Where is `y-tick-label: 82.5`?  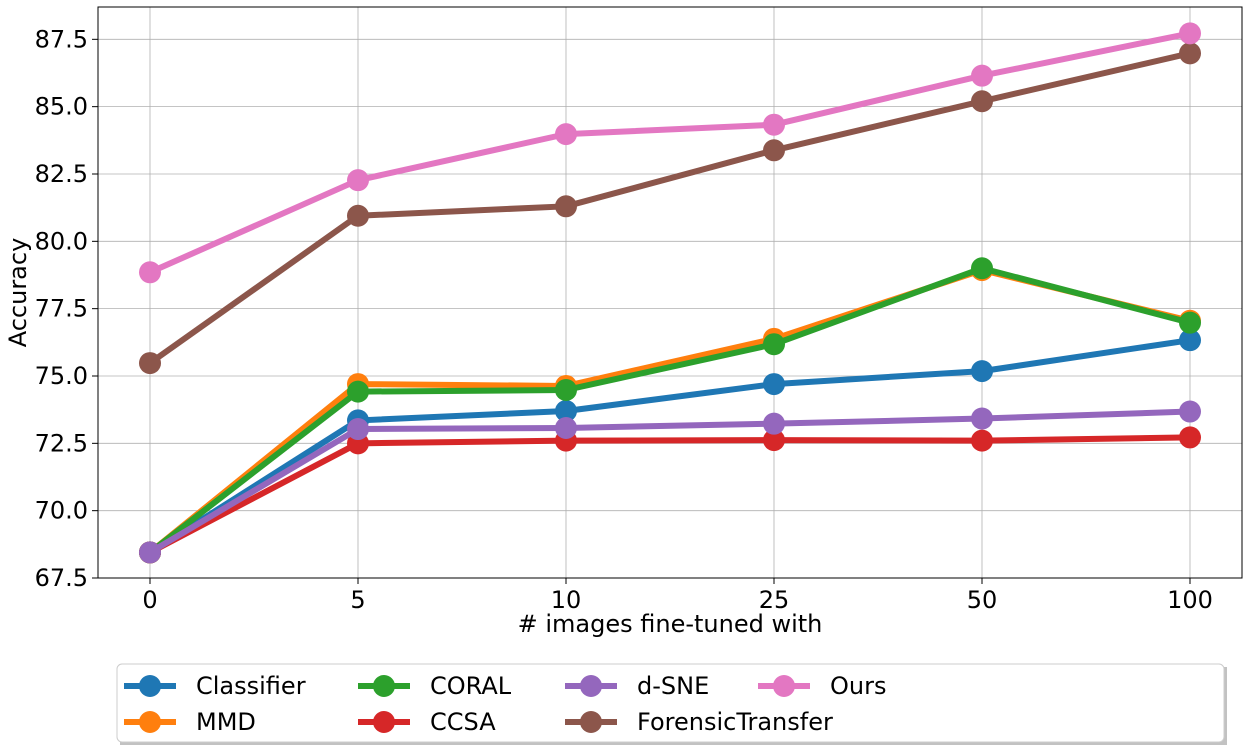
y-tick-label: 82.5 is located at coordinates (61, 174).